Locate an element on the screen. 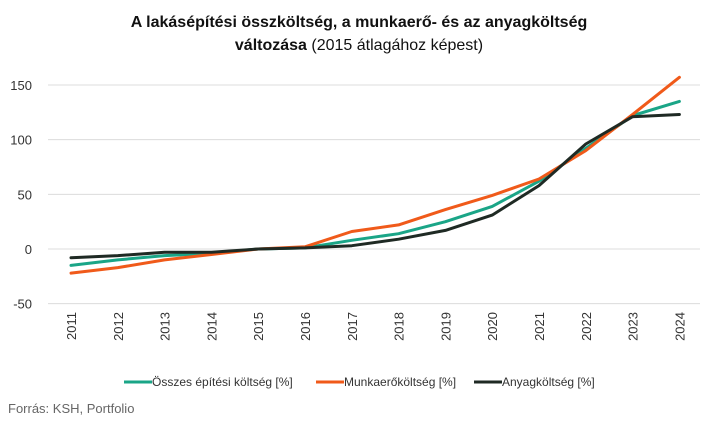 Image resolution: width=718 pixels, height=425 pixels. y-tick-label: 100 is located at coordinates (21, 140).